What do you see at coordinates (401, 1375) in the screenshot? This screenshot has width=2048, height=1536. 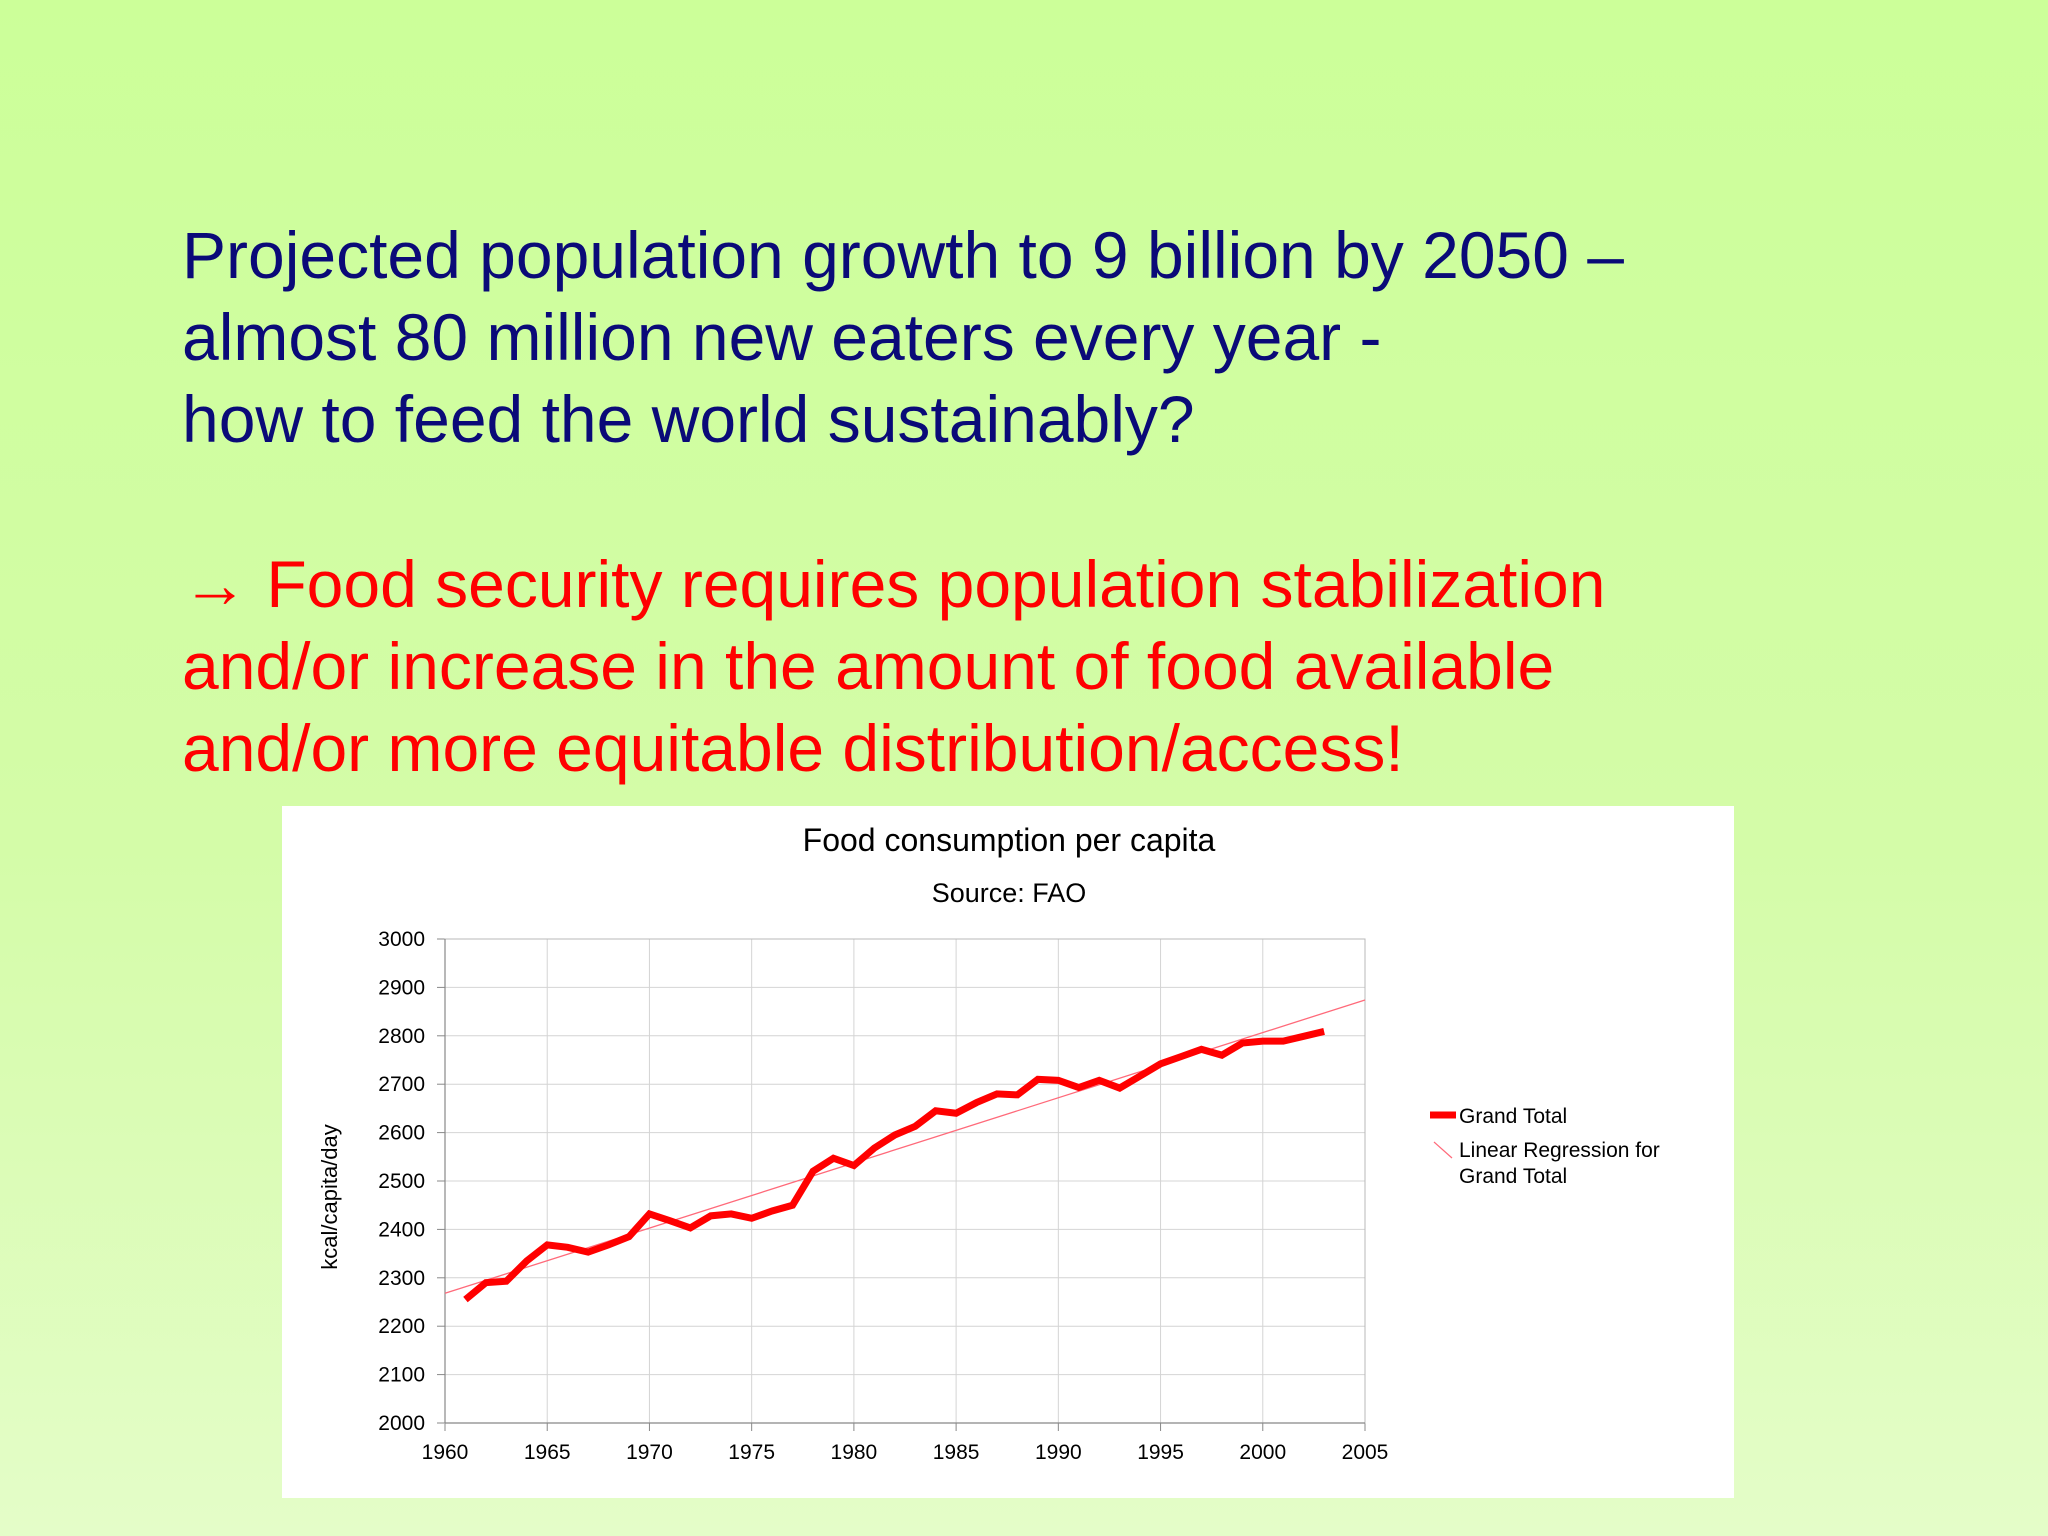 I see `y-tick-label-2100: 2100` at bounding box center [401, 1375].